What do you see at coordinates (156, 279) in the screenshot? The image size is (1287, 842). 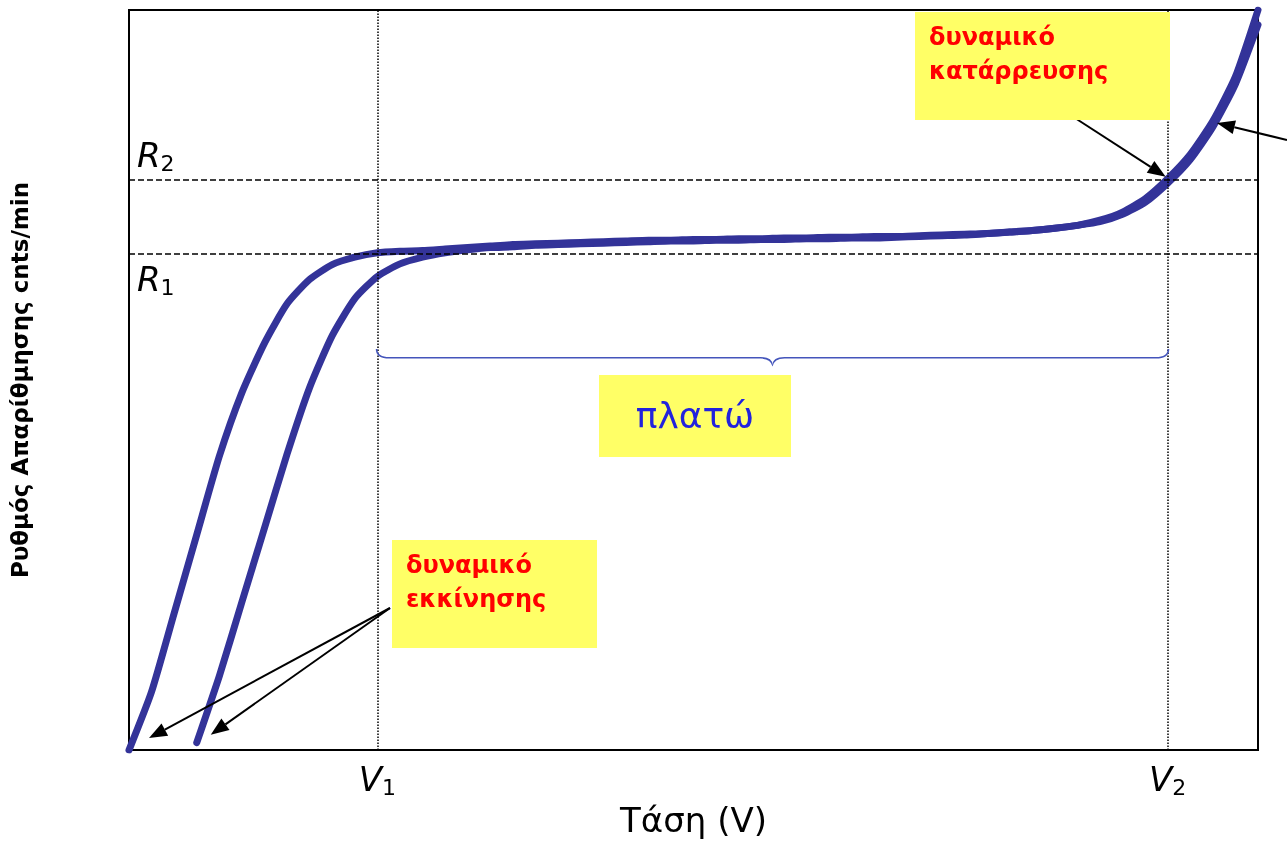 I see `ref-line-label: R1` at bounding box center [156, 279].